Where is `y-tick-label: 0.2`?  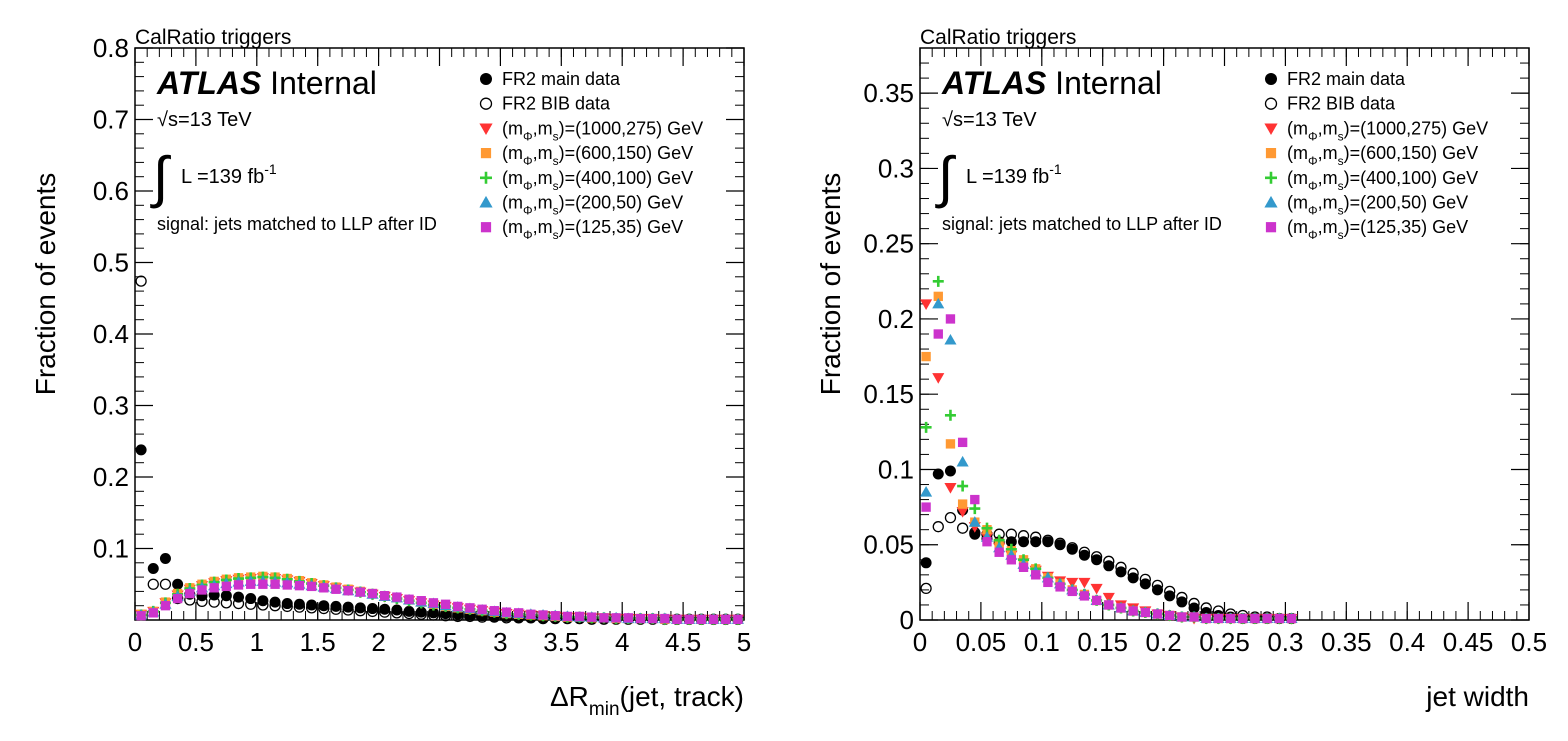
y-tick-label: 0.2 is located at coordinates (111, 477).